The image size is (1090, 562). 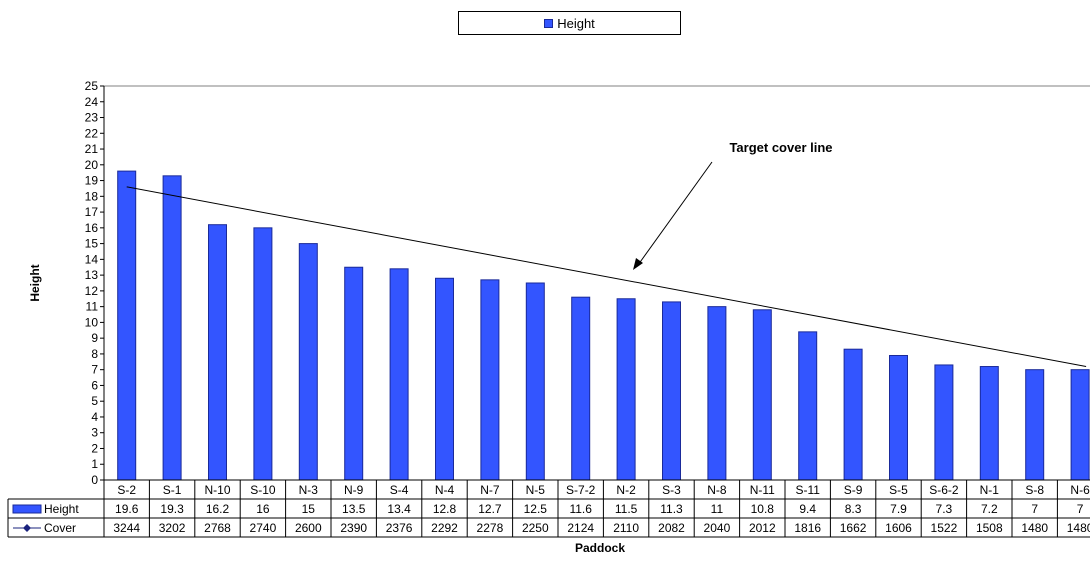 What do you see at coordinates (549, 23) in the screenshot?
I see `legend-swatch-height` at bounding box center [549, 23].